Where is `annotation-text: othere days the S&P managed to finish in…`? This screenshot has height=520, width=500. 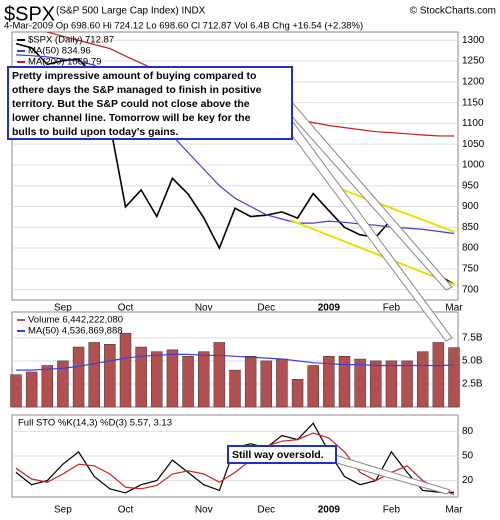 annotation-text: othere days the S&P managed to finish in… is located at coordinates (137, 90).